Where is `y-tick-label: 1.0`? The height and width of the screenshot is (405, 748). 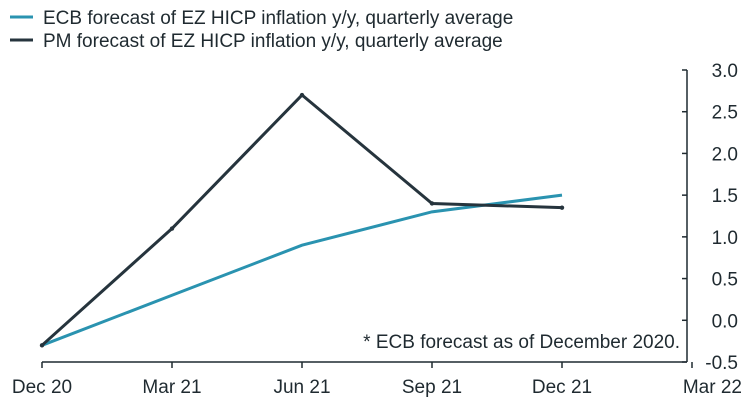 y-tick-label: 1.0 is located at coordinates (725, 238).